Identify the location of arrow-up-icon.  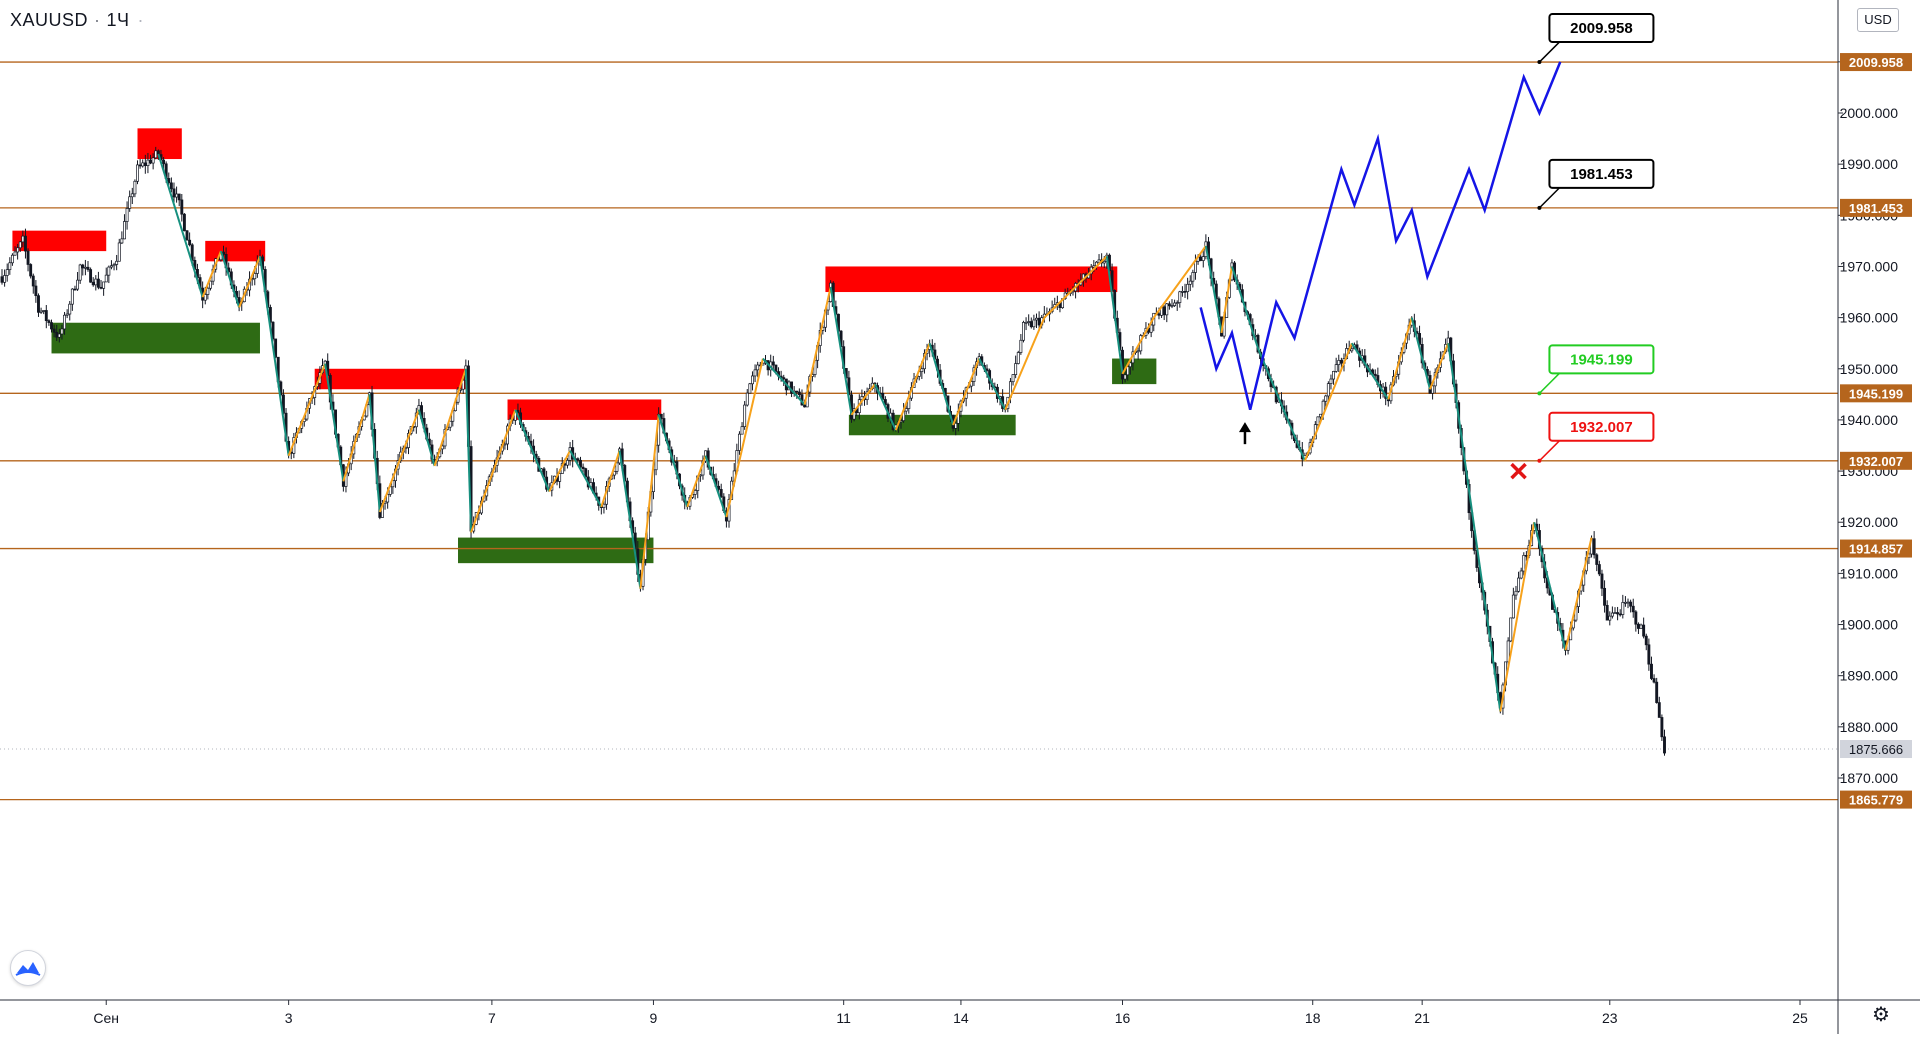
(1244, 433).